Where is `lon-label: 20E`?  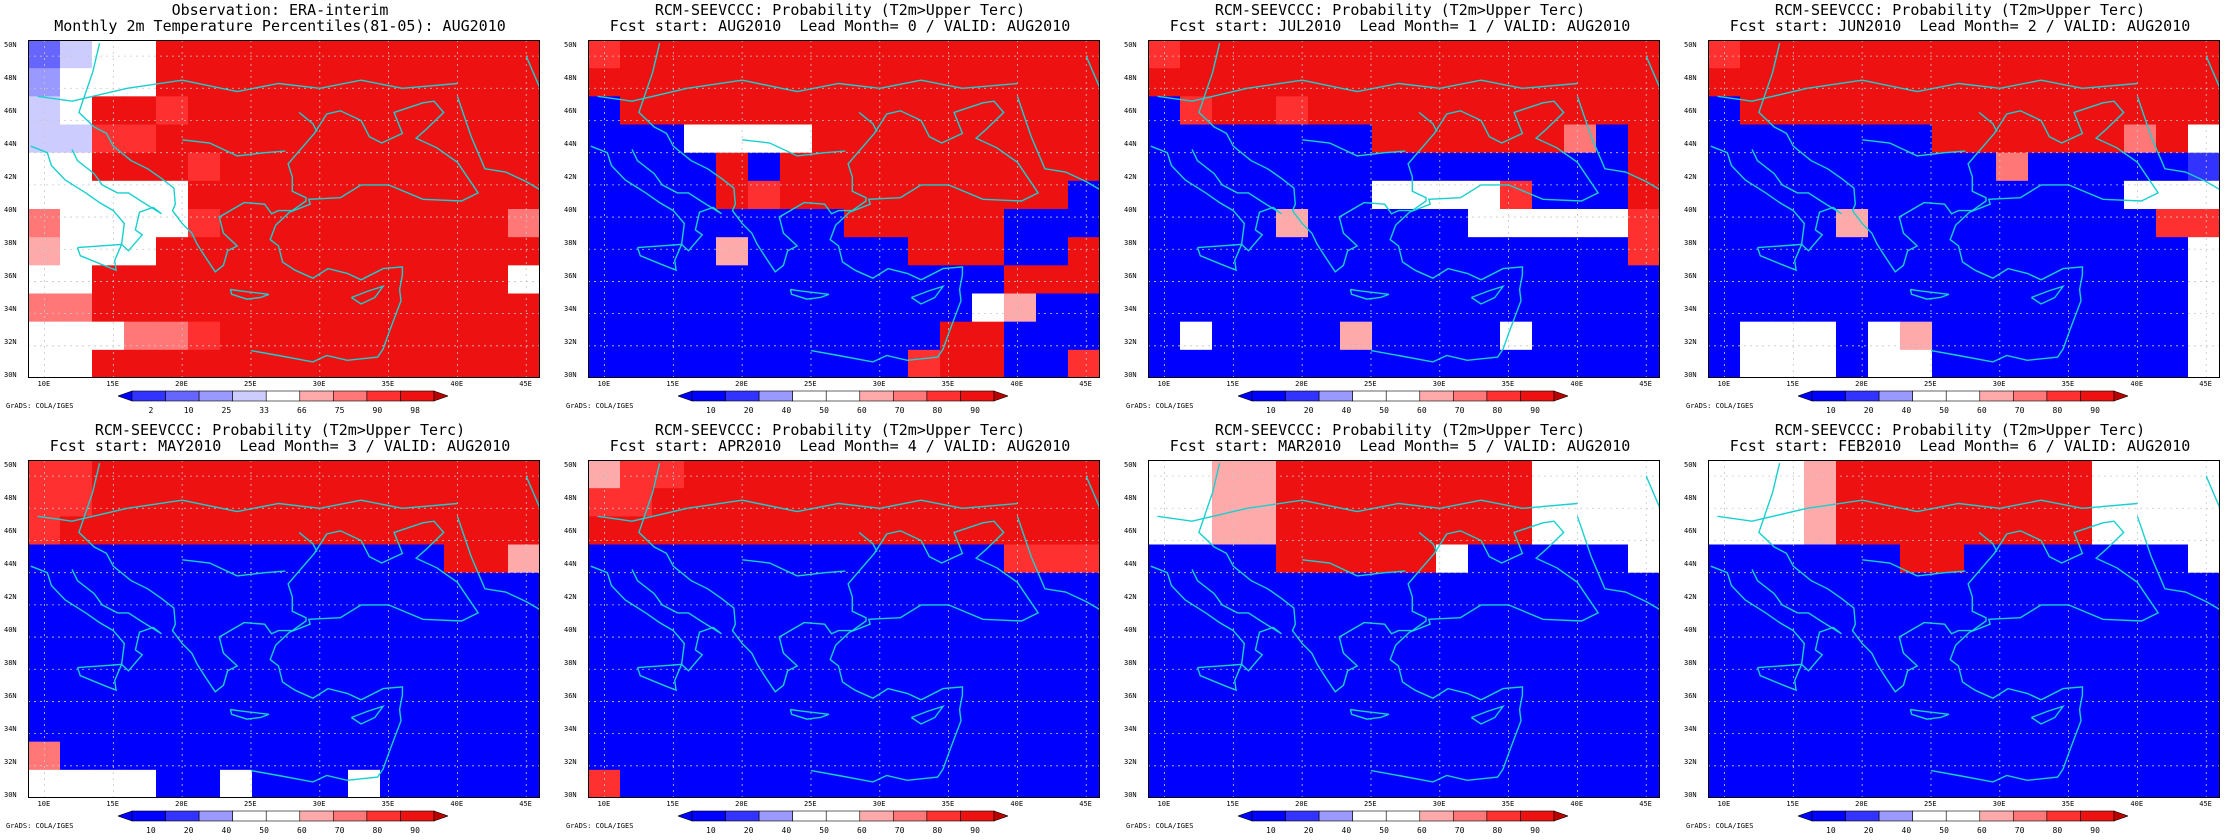
lon-label: 20E is located at coordinates (1301, 804).